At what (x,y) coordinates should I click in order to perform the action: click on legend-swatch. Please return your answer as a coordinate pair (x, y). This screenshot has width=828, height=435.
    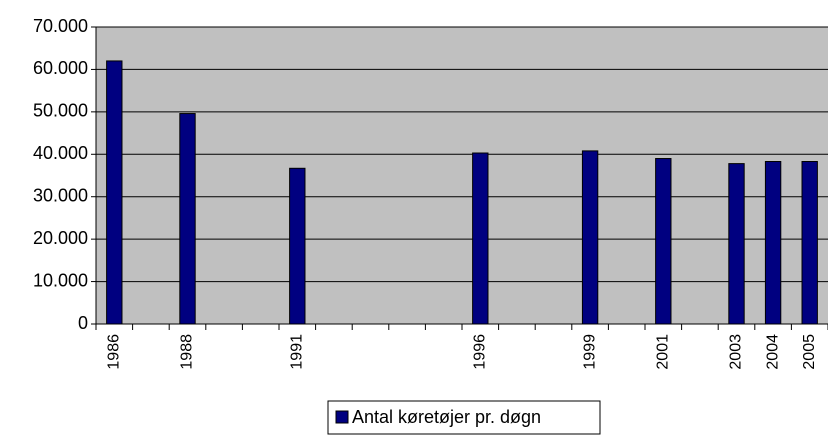
    Looking at the image, I should click on (342, 417).